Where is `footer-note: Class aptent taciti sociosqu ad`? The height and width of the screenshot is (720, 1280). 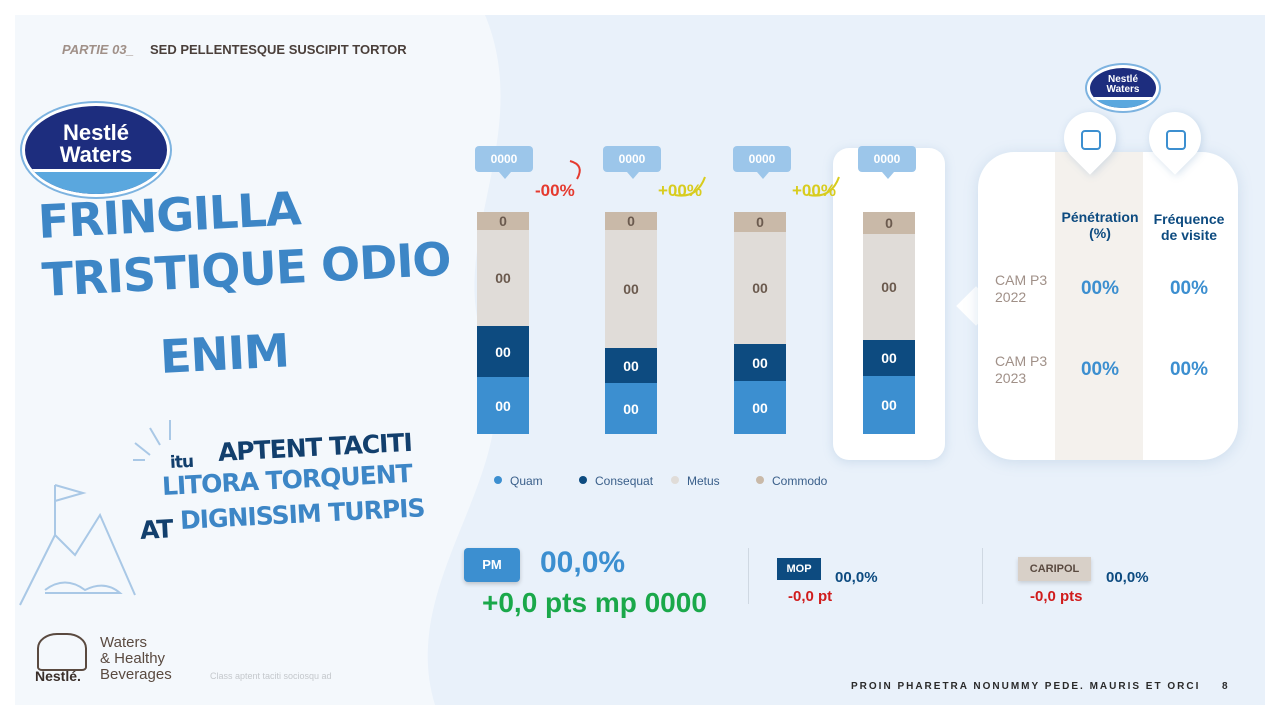 footer-note: Class aptent taciti sociosqu ad is located at coordinates (271, 676).